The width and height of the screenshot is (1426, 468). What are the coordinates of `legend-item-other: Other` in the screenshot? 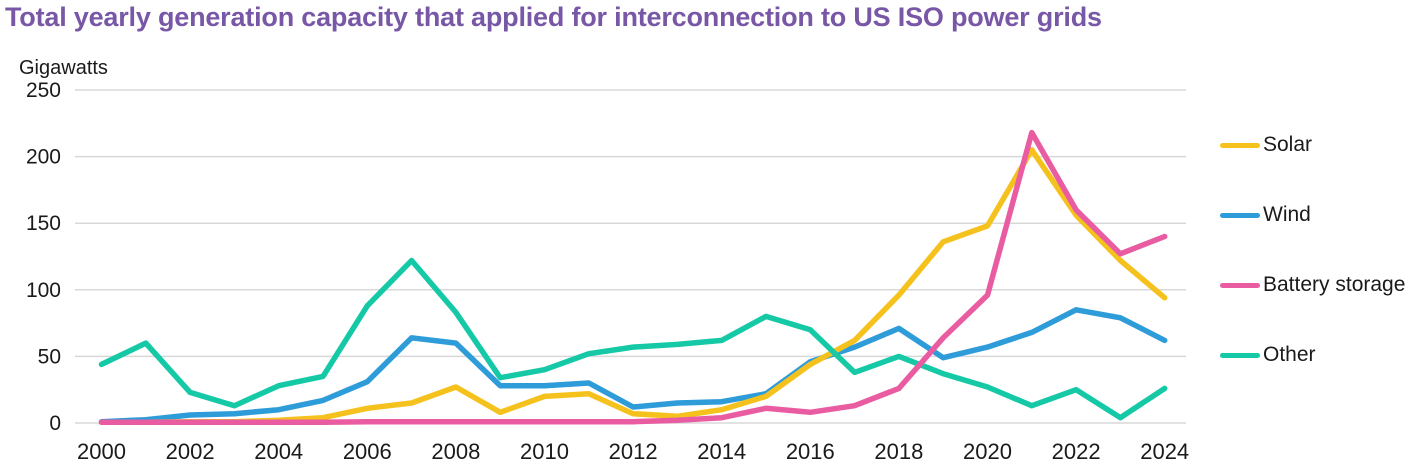 It's located at (1268, 355).